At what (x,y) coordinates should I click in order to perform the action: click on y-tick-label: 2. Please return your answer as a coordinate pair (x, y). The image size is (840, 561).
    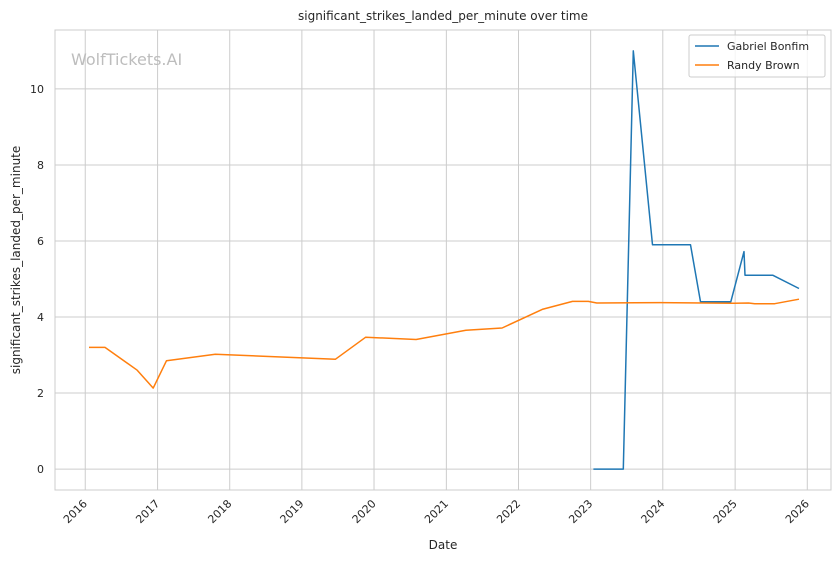
    Looking at the image, I should click on (40, 393).